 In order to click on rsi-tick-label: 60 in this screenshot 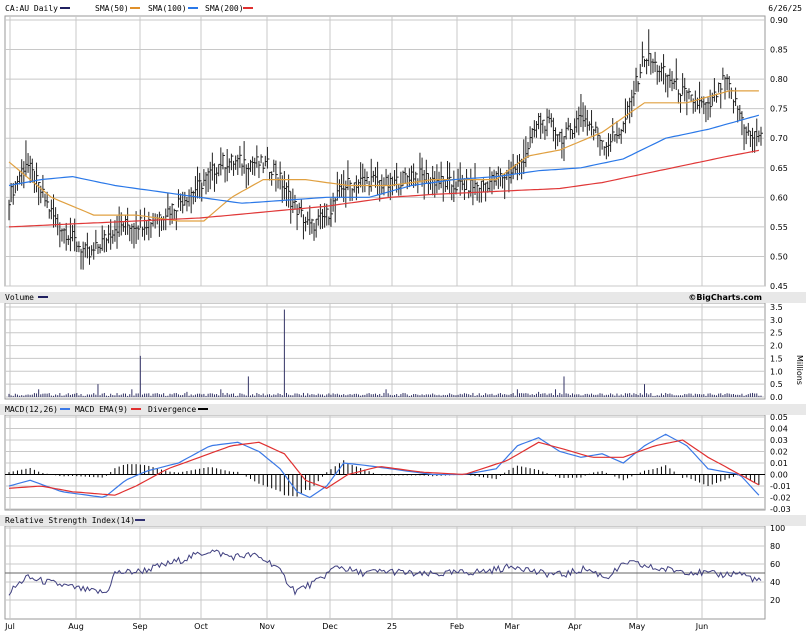, I will do `click(775, 564)`.